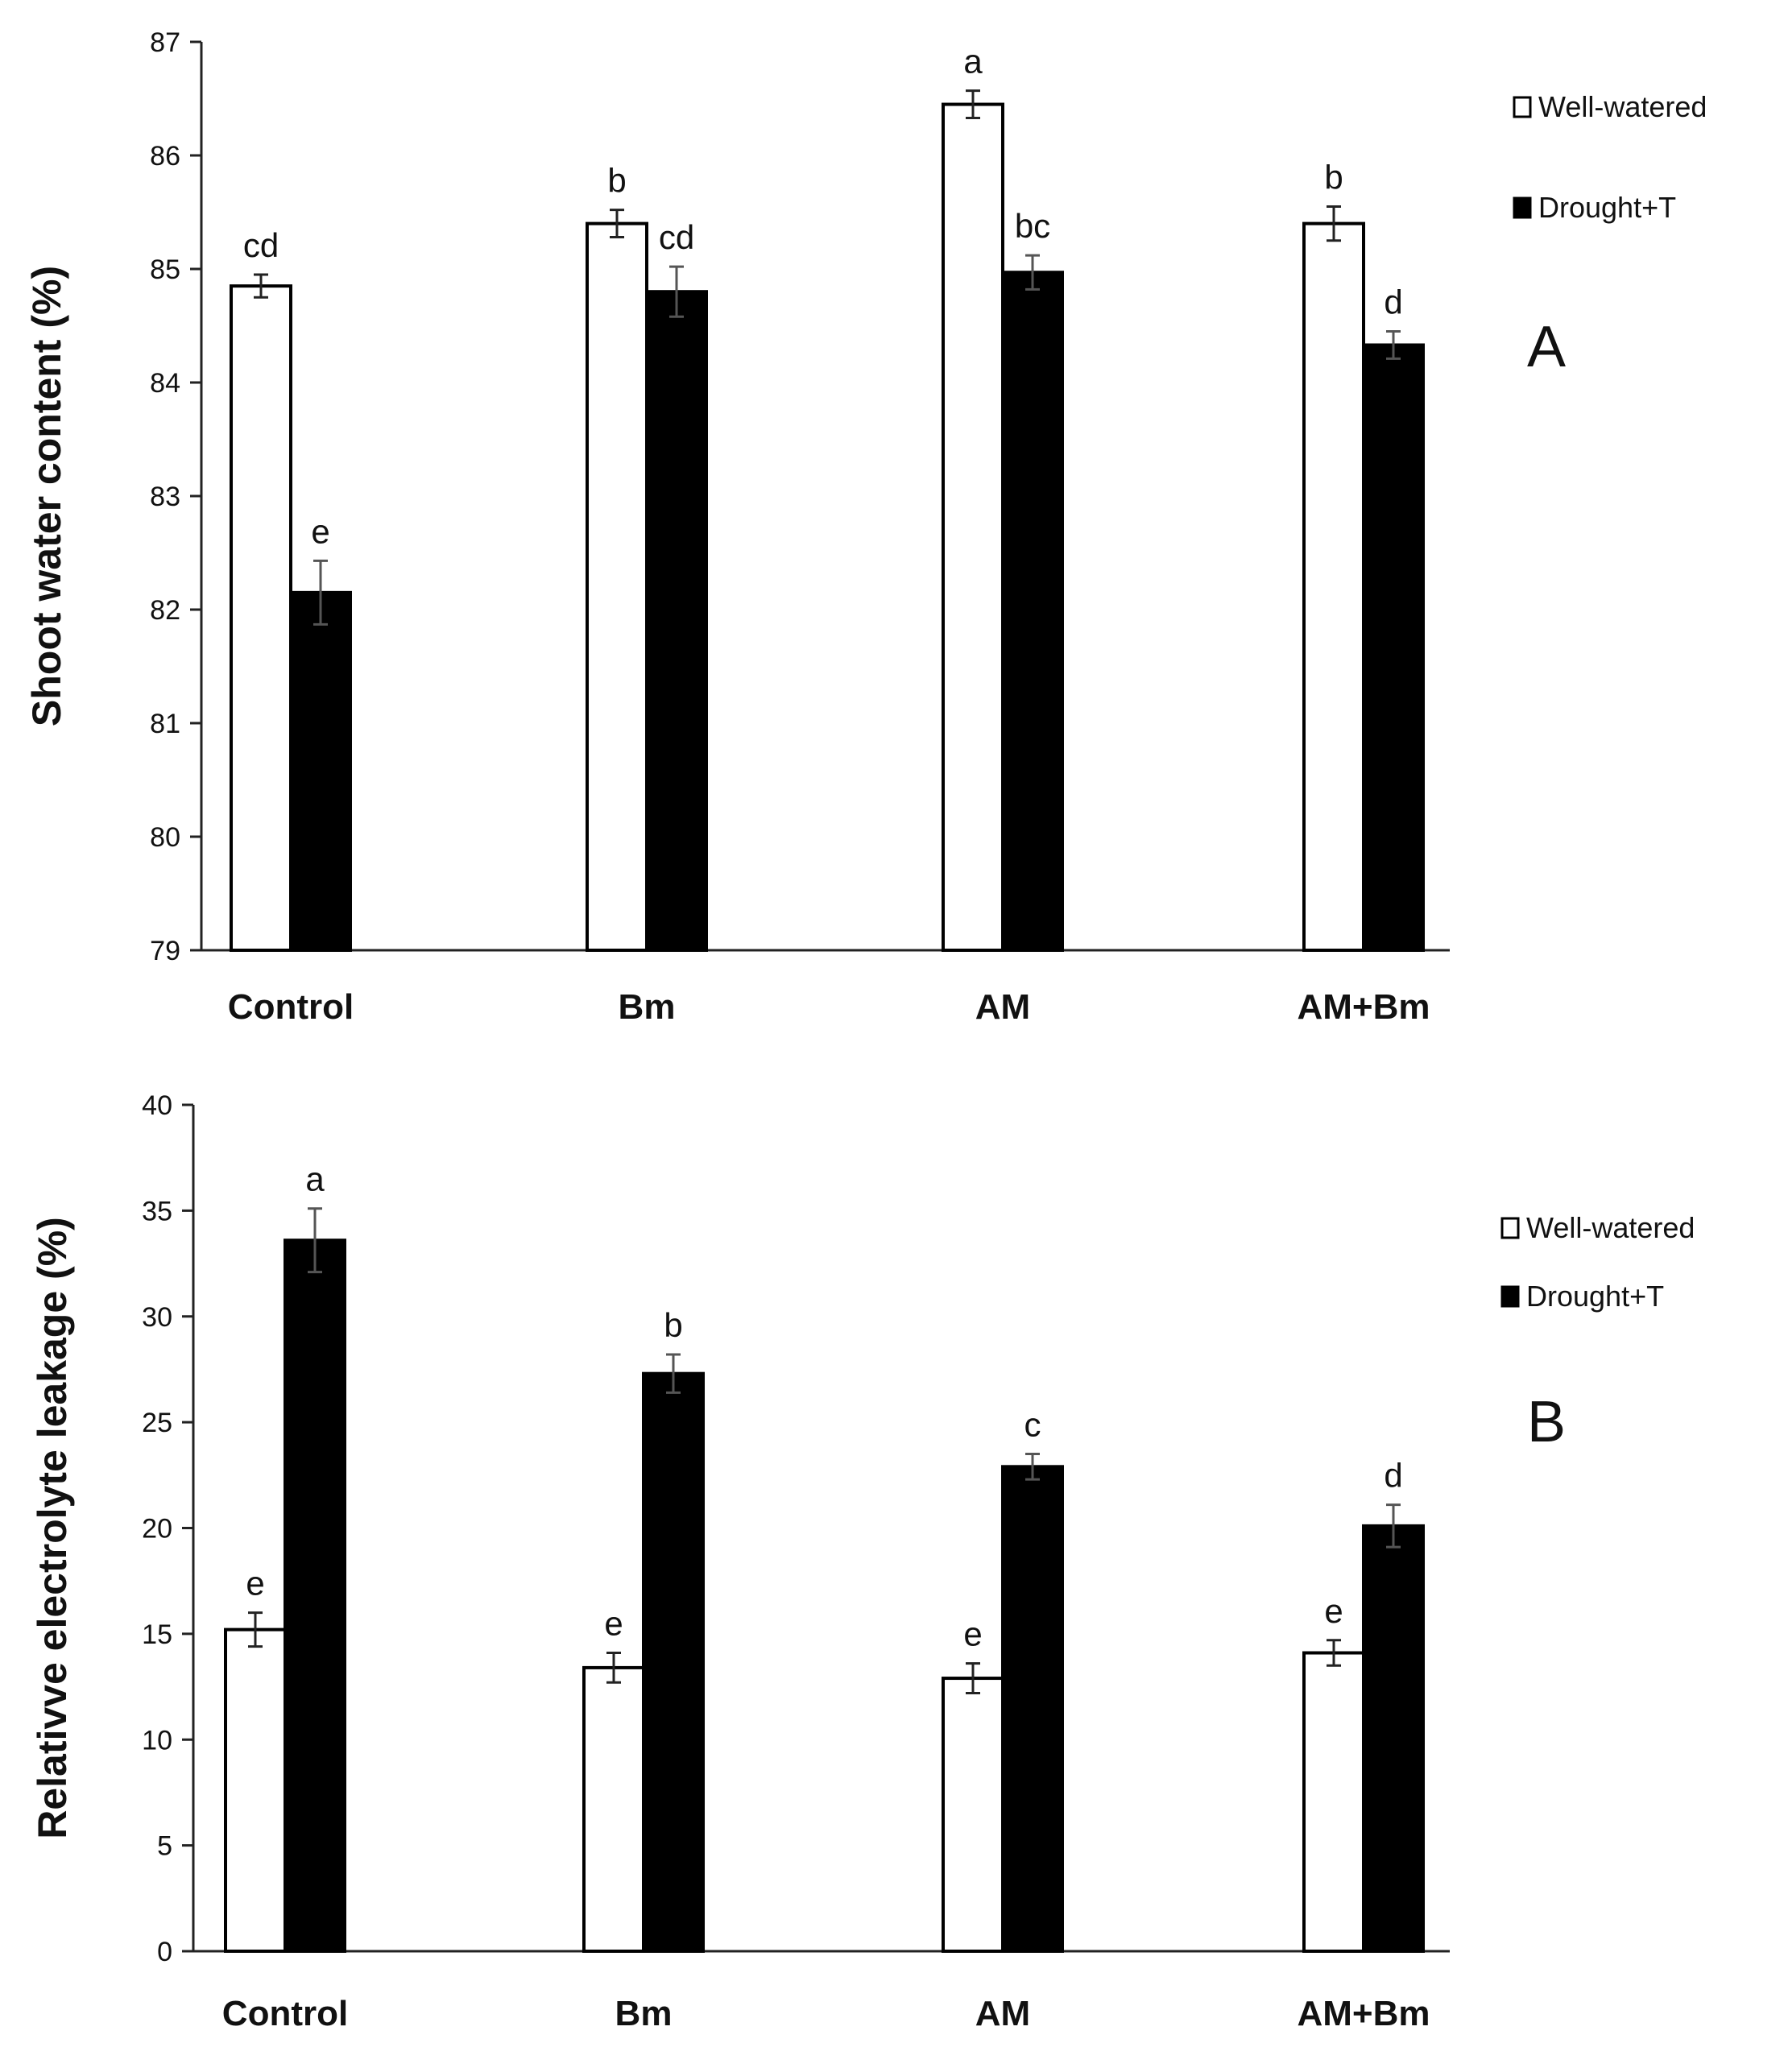 The image size is (1784, 2072). What do you see at coordinates (165, 610) in the screenshot?
I see `y-tick-label: 82` at bounding box center [165, 610].